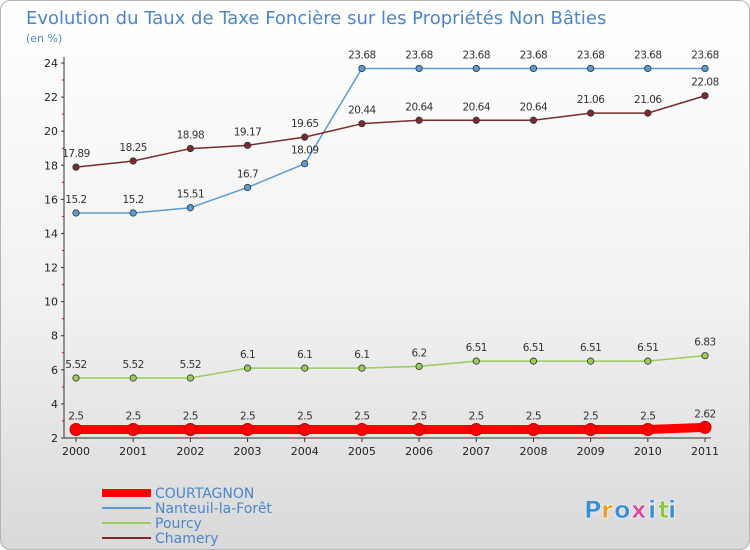  What do you see at coordinates (51, 302) in the screenshot?
I see `y-tick-label: 10` at bounding box center [51, 302].